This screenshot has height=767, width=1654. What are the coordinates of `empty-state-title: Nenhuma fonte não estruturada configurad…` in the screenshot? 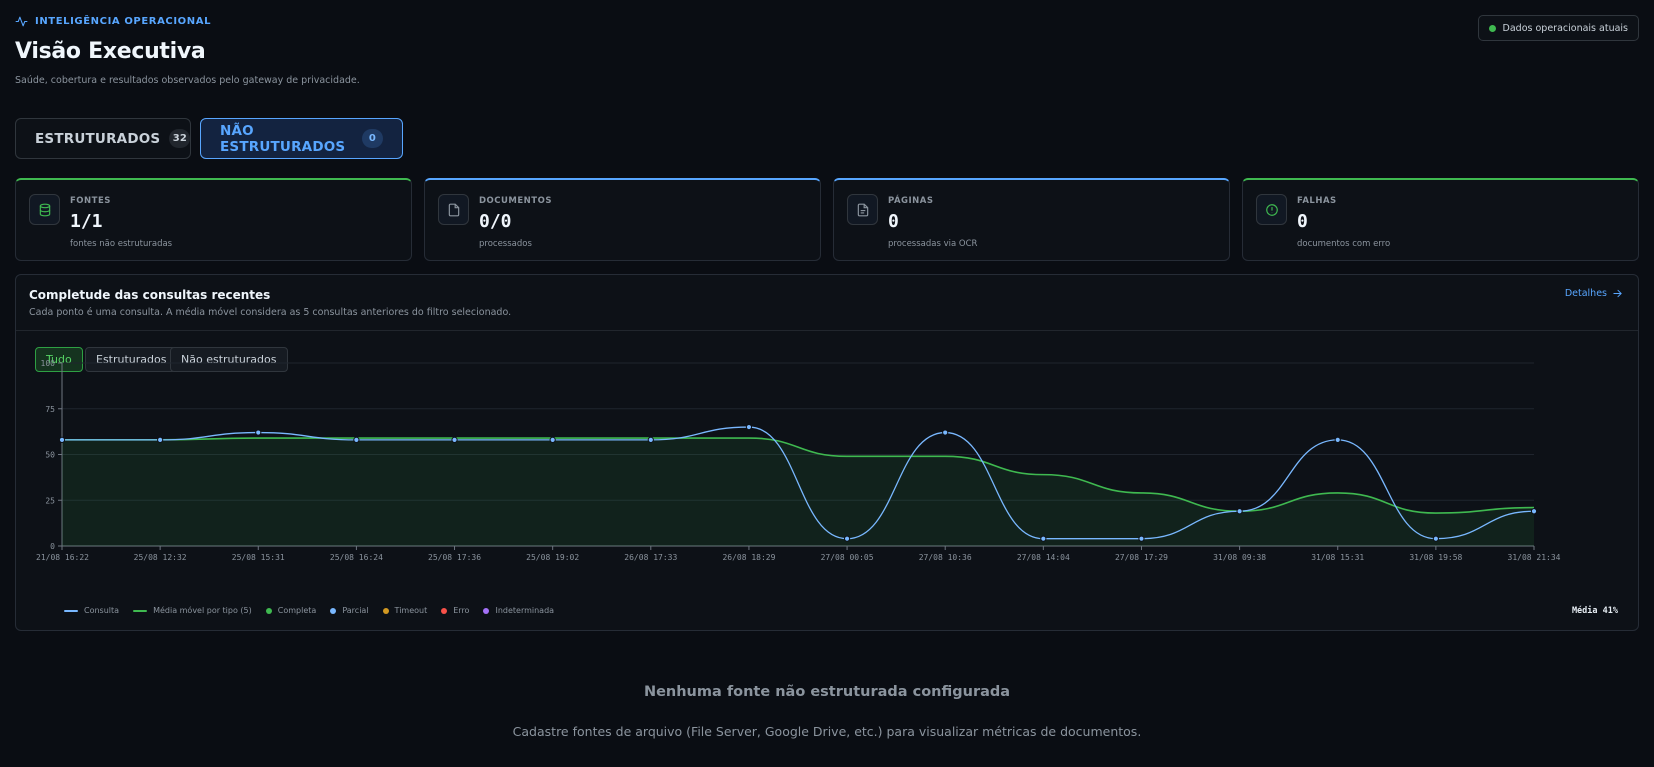 It's located at (827, 692).